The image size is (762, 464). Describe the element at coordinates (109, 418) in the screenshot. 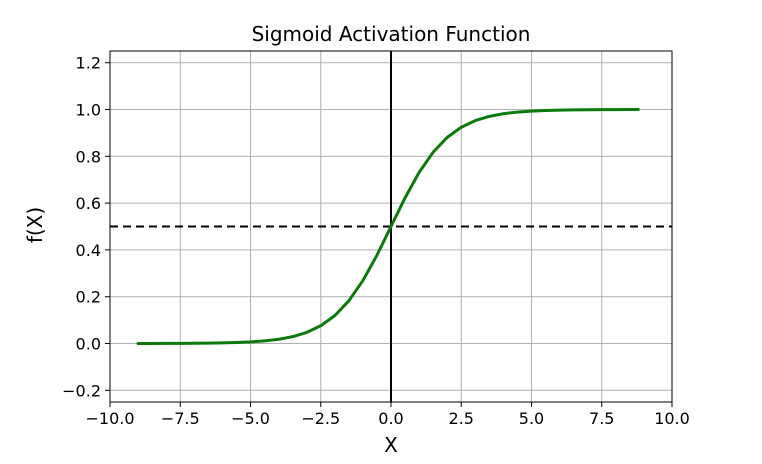

I see `x-tick-label: −10.0` at that location.